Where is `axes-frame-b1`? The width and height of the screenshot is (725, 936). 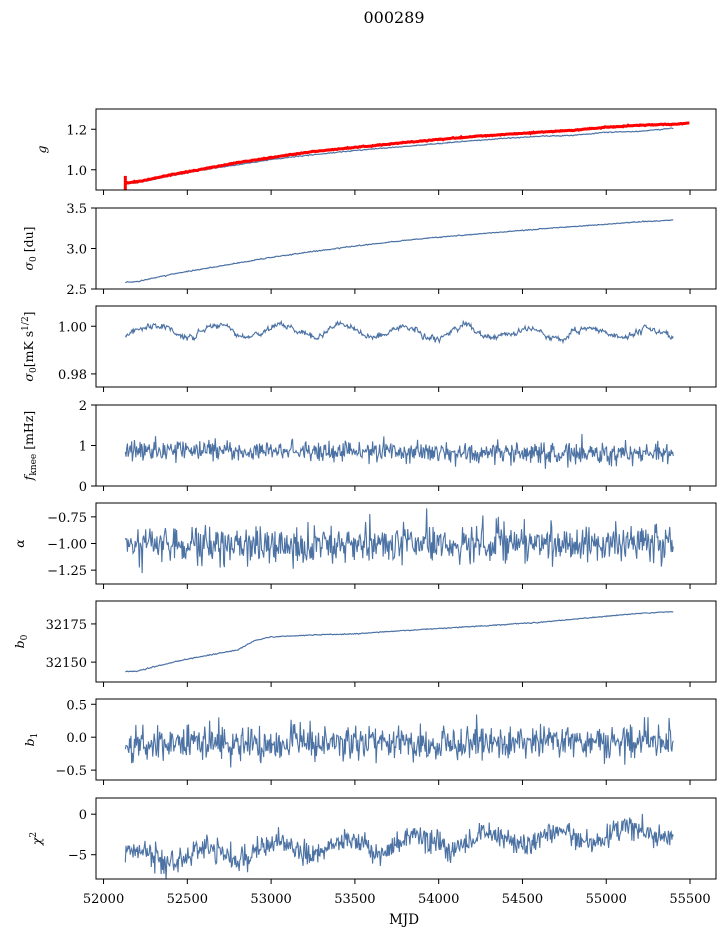
axes-frame-b1 is located at coordinates (406, 739).